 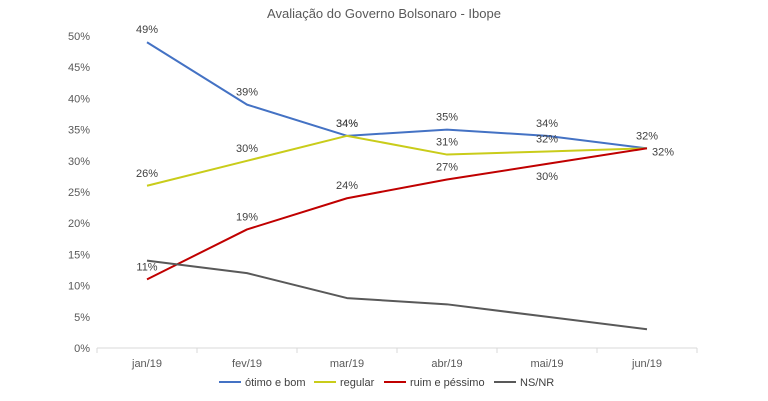 What do you see at coordinates (79, 131) in the screenshot?
I see `y-tick-label: 35%` at bounding box center [79, 131].